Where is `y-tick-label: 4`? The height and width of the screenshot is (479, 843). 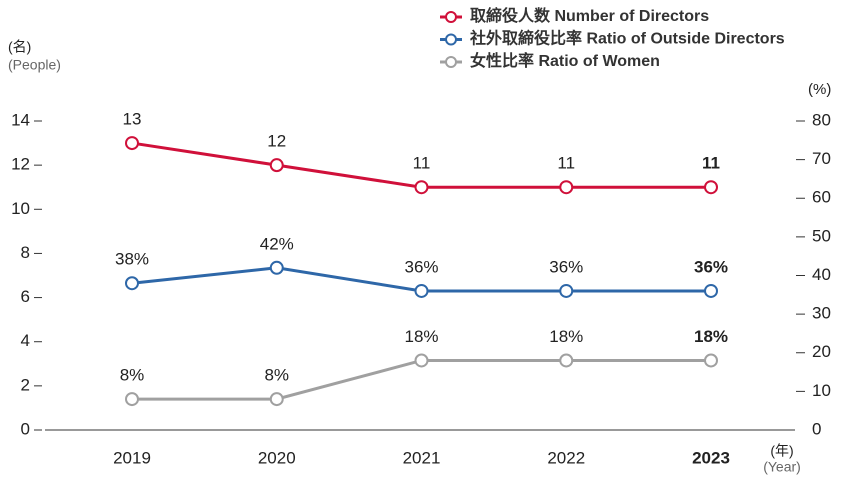 y-tick-label: 4 is located at coordinates (25, 340).